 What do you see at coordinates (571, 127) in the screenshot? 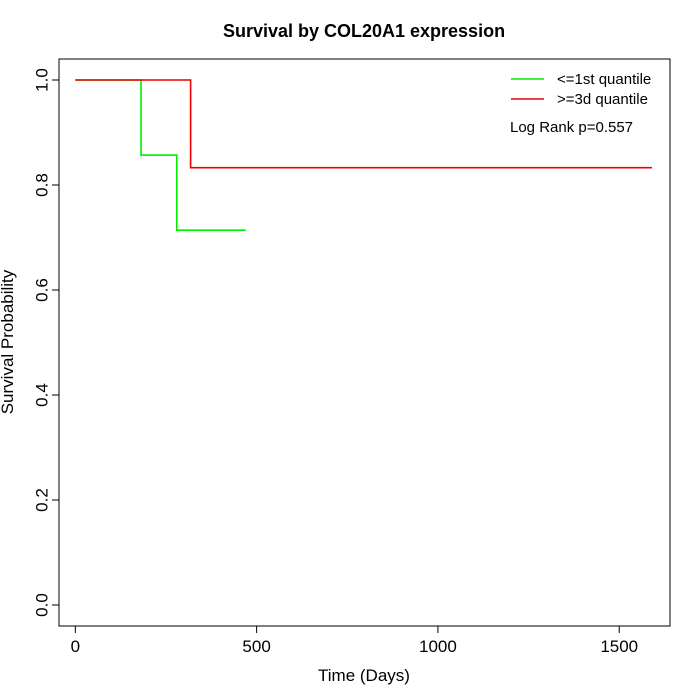
I see `log-rank-annotation: Log Rank p=0.557` at bounding box center [571, 127].